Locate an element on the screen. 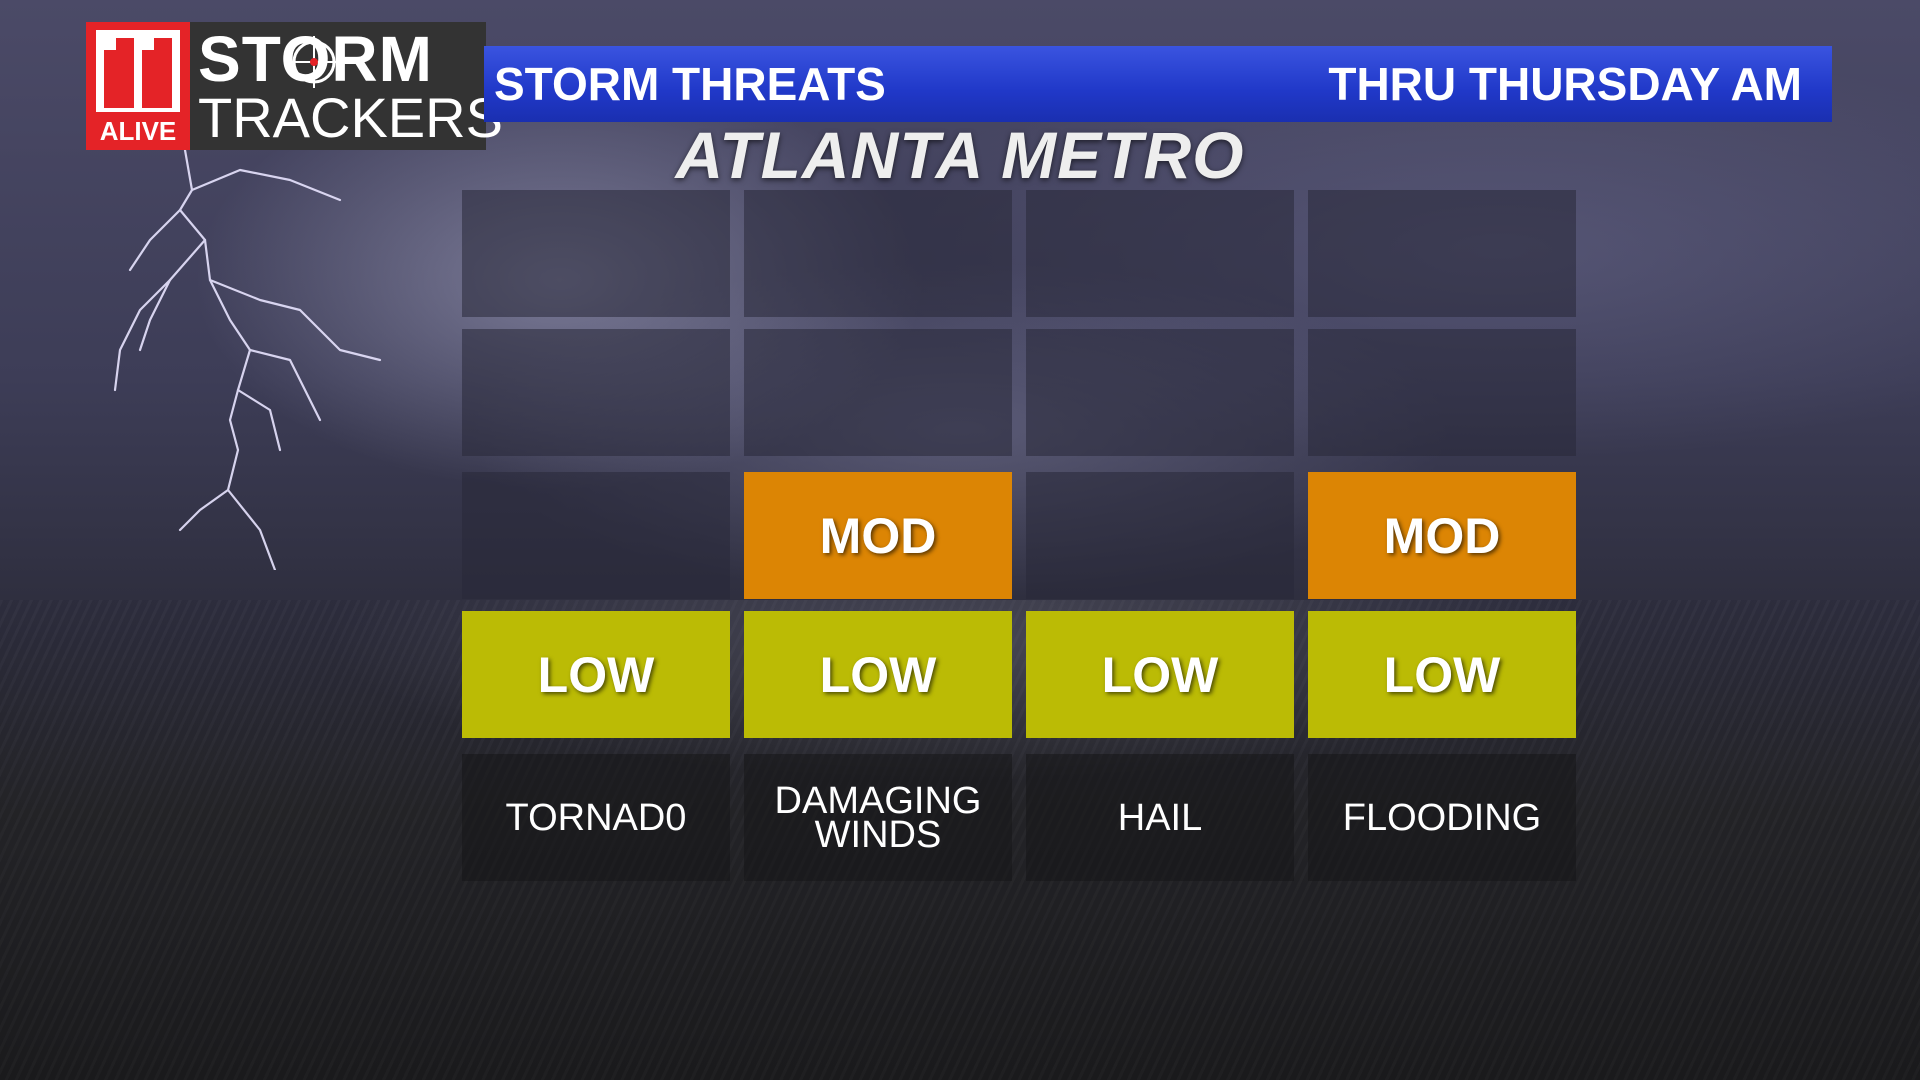  banner-period: THRU THURSDAY AM is located at coordinates (1565, 84).